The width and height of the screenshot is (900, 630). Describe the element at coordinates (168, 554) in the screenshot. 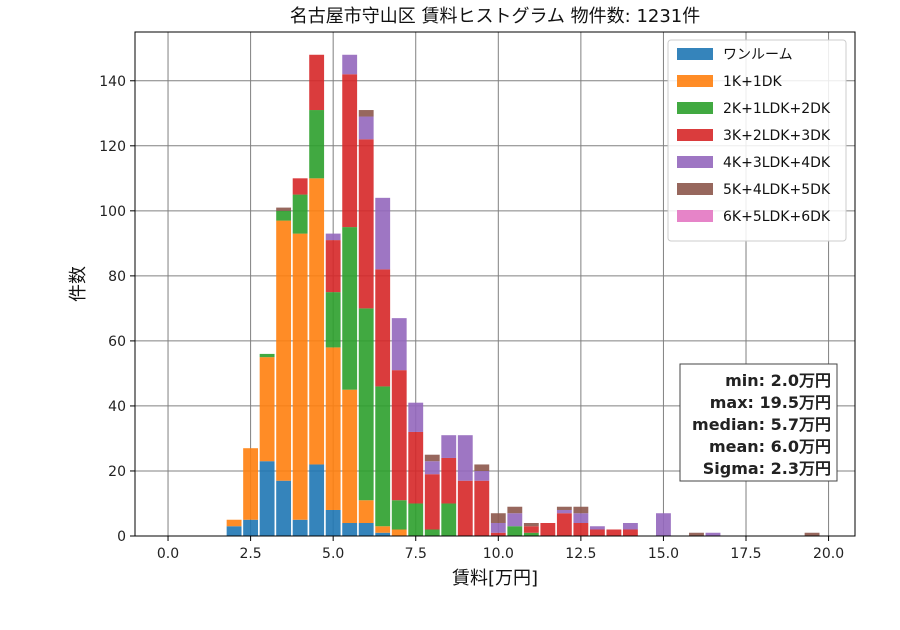

I see `x-tick-label: 0.0` at that location.